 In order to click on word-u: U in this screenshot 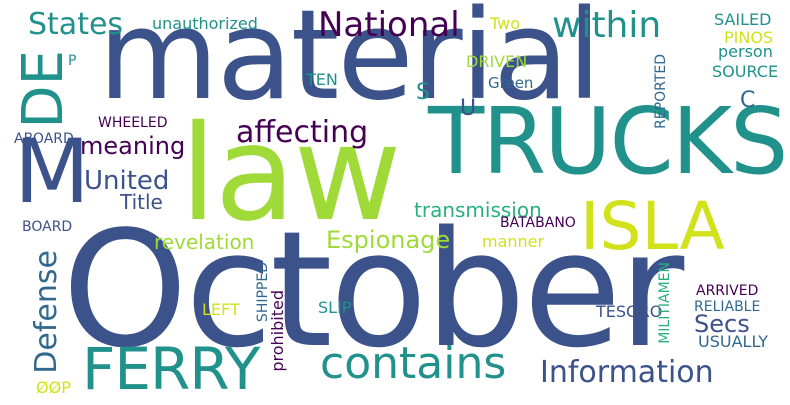, I will do `click(468, 108)`.